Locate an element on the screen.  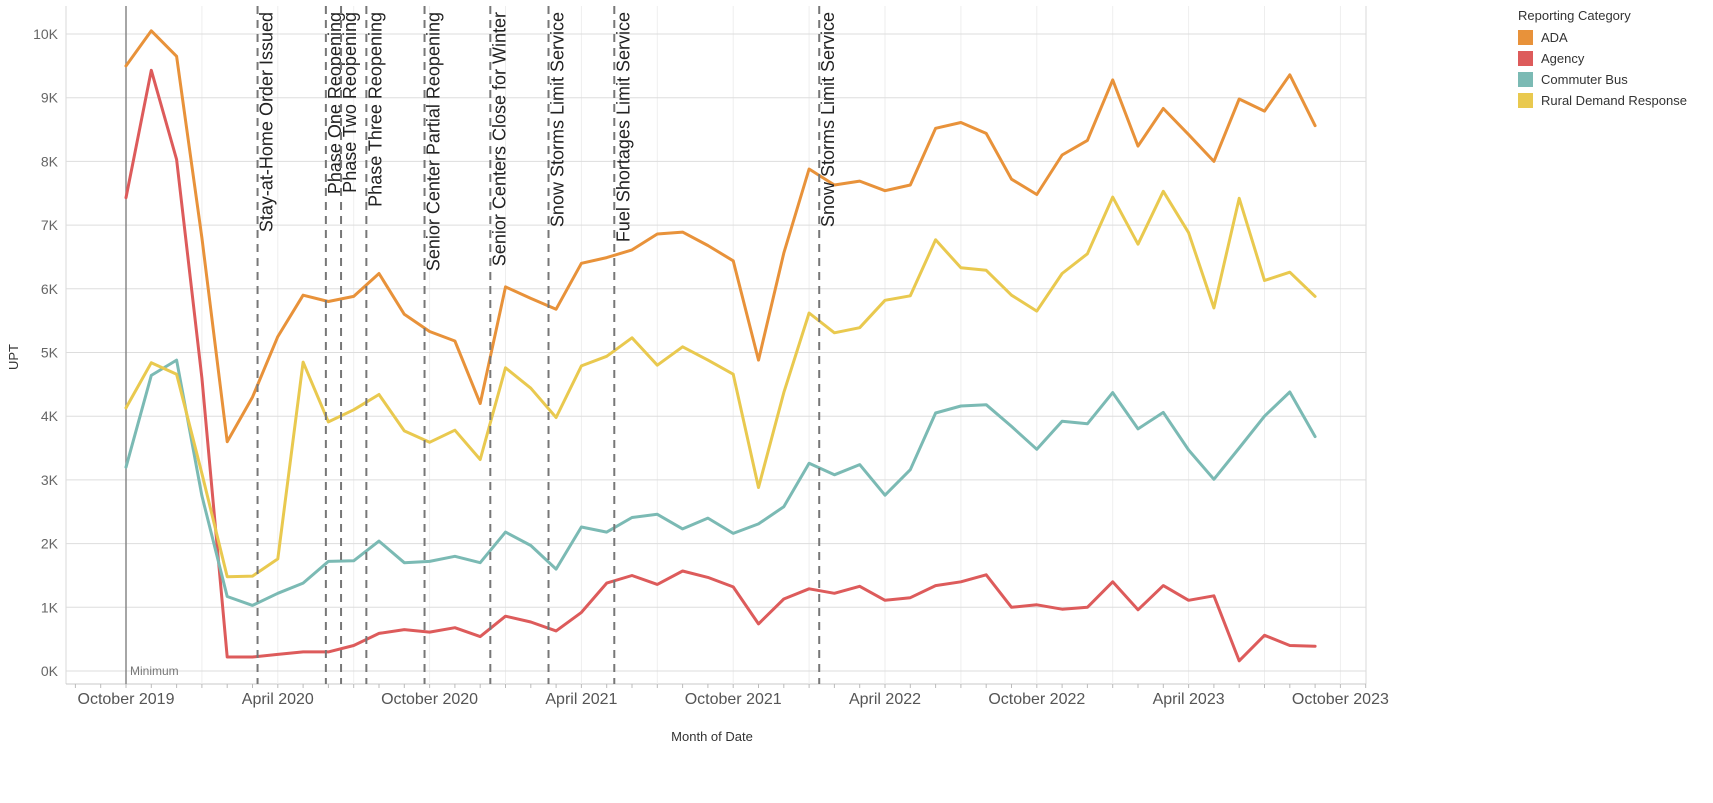
legend-label-agency: Agency is located at coordinates (1563, 58).